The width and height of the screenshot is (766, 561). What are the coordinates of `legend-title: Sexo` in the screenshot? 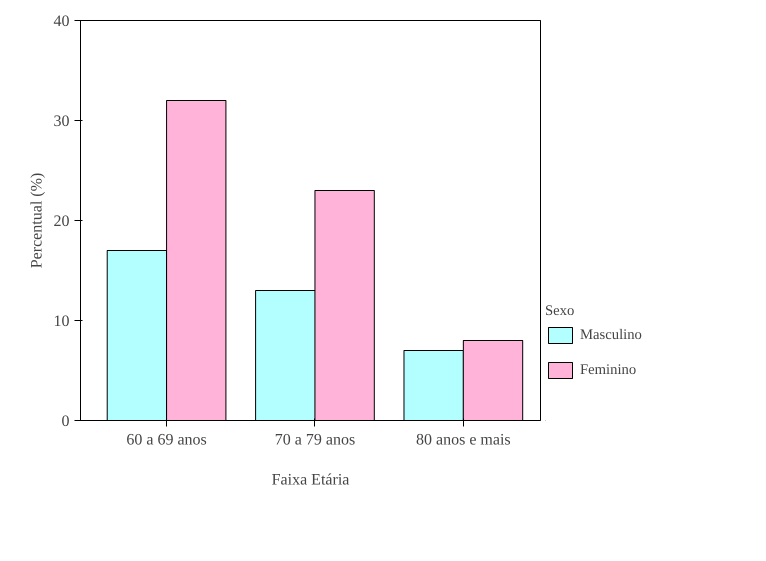 It's located at (560, 311).